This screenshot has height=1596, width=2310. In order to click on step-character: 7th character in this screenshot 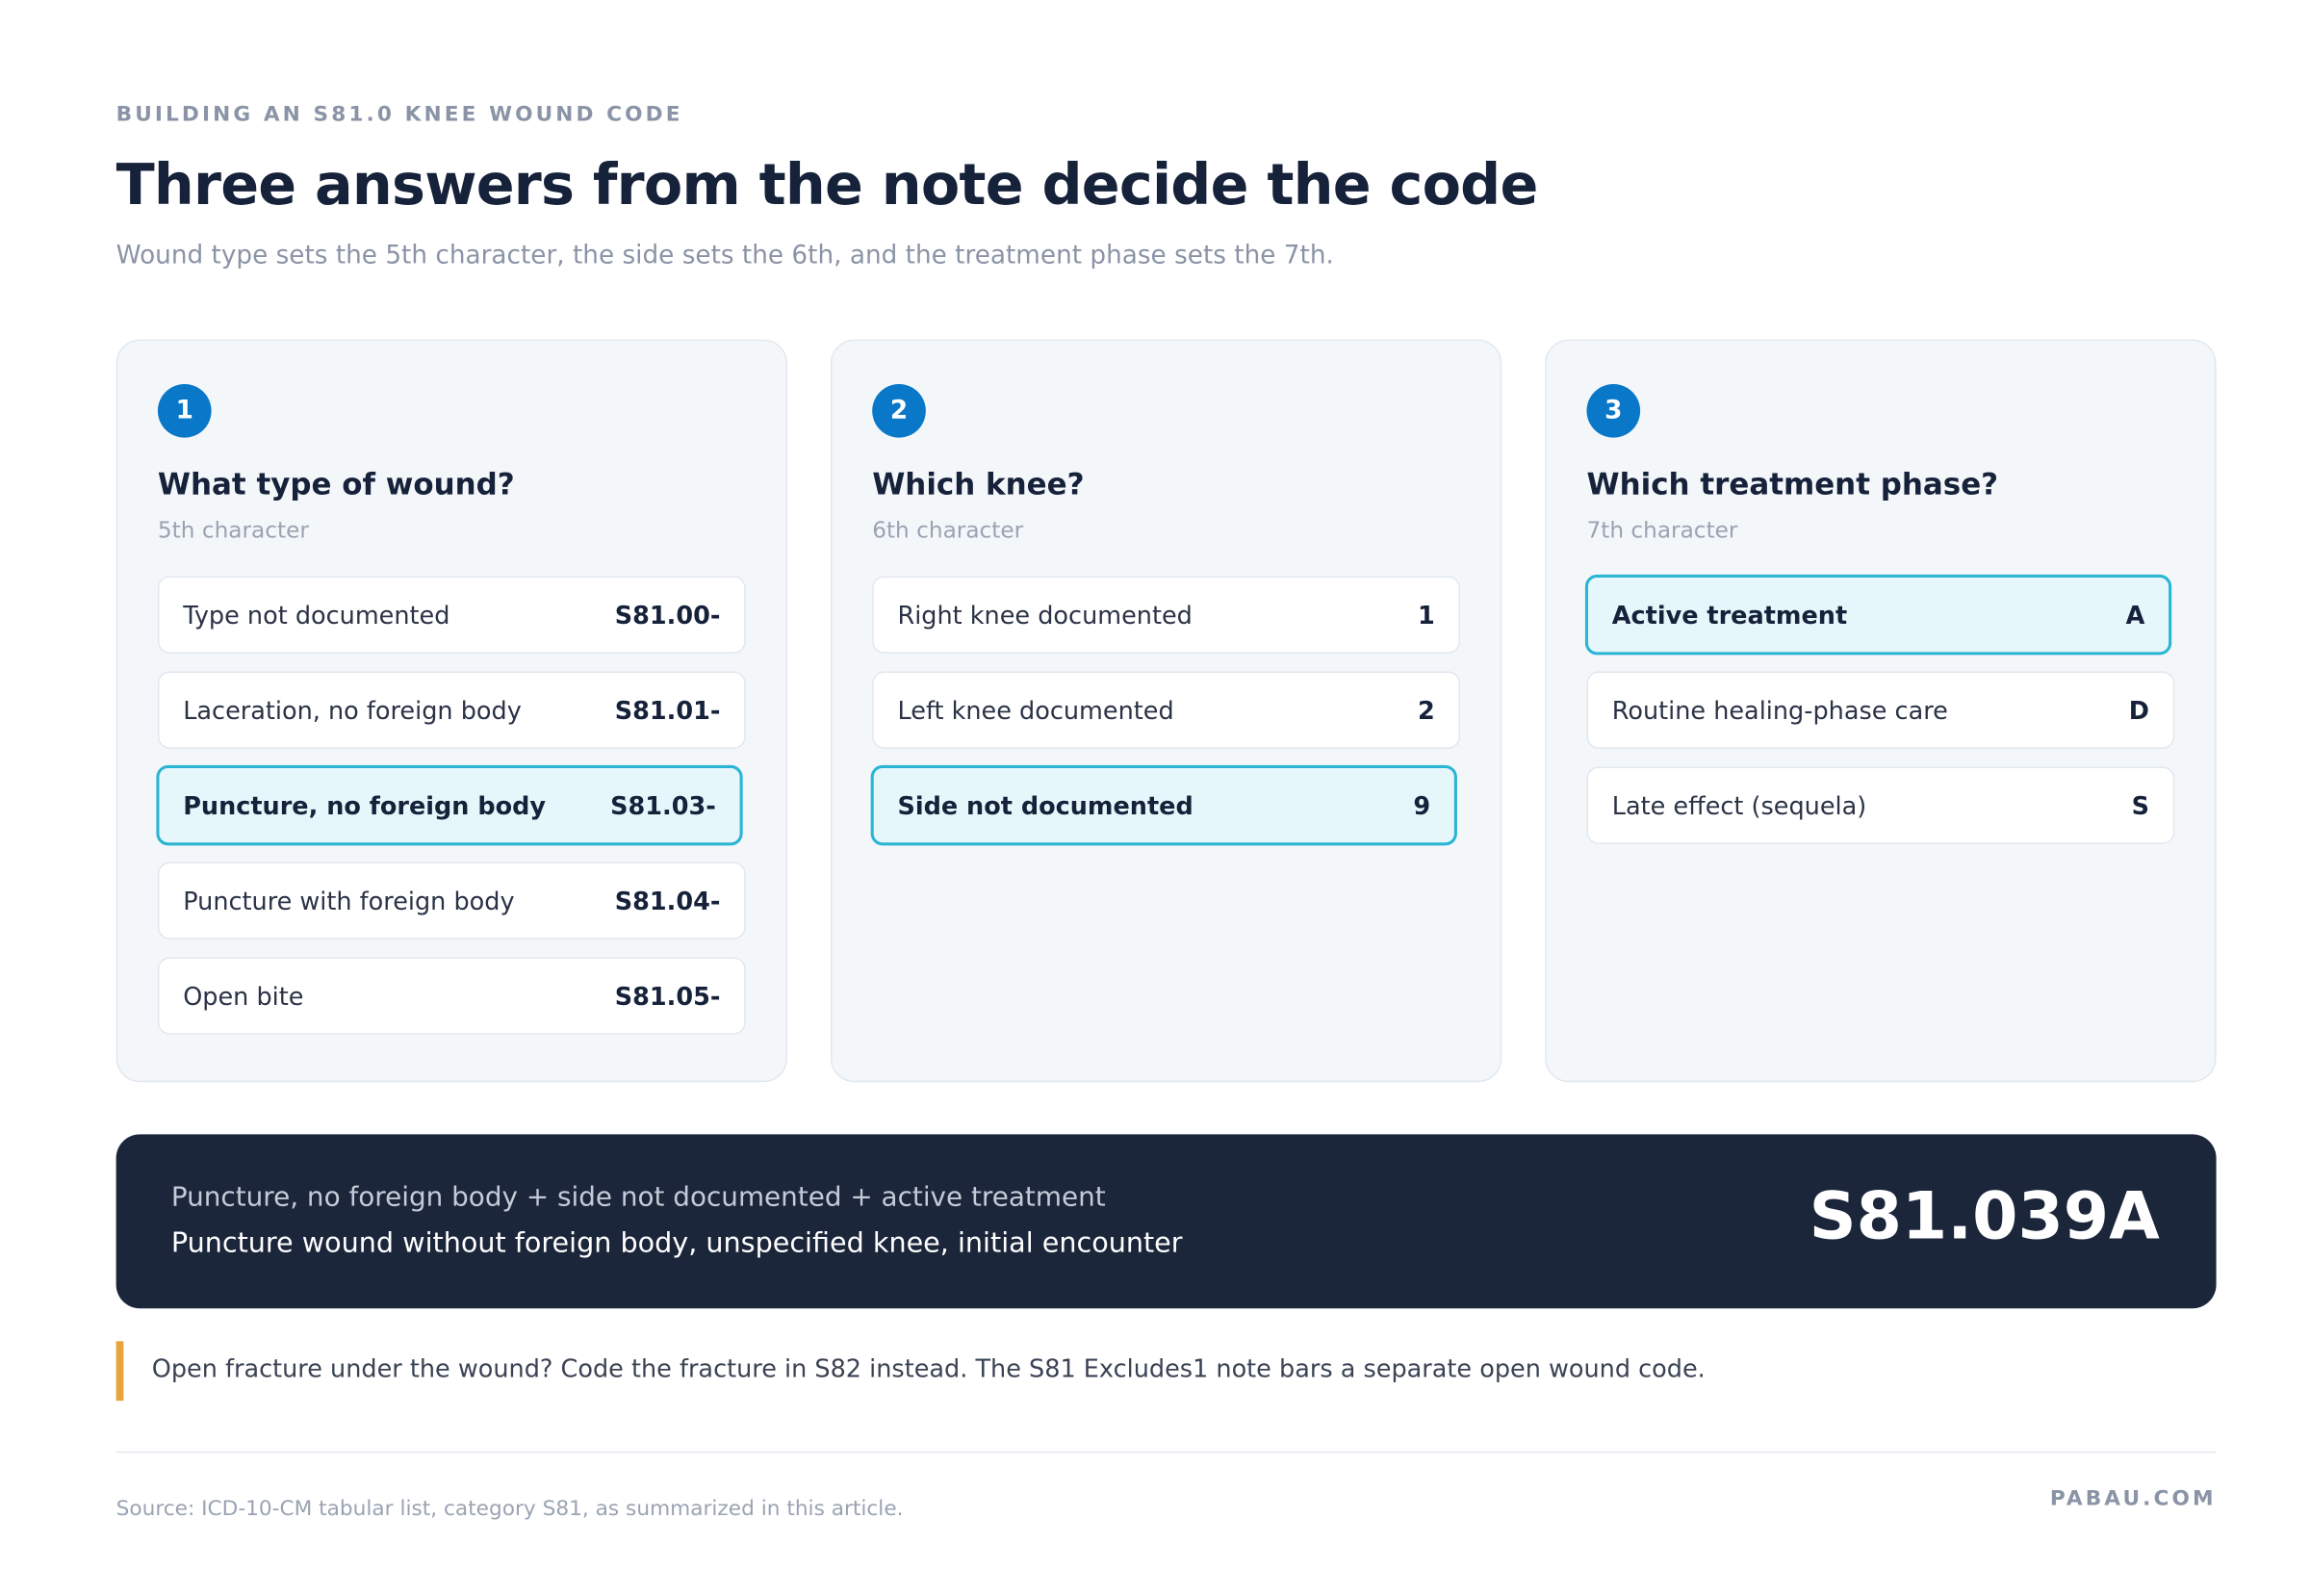, I will do `click(1662, 530)`.